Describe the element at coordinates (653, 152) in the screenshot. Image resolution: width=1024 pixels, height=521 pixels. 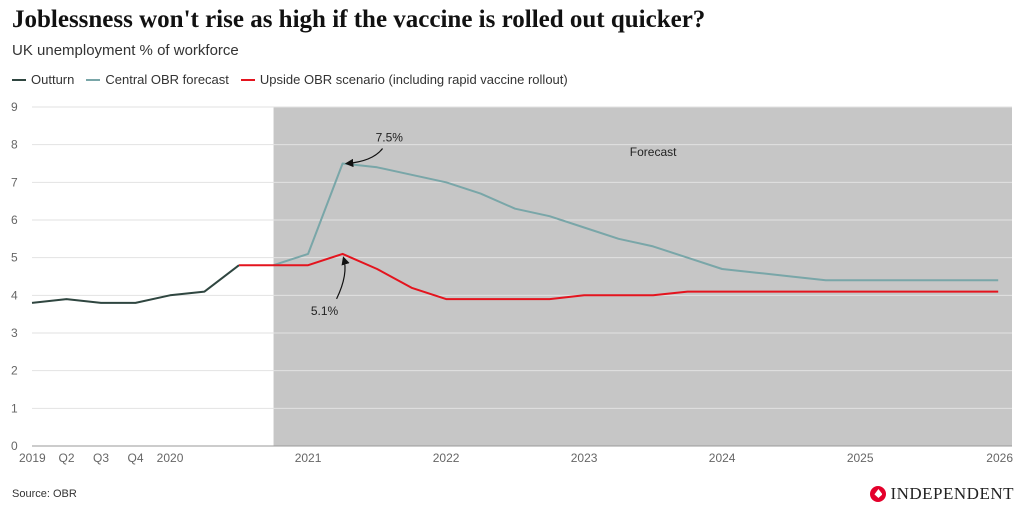
I see `forecast-label: Forecast` at that location.